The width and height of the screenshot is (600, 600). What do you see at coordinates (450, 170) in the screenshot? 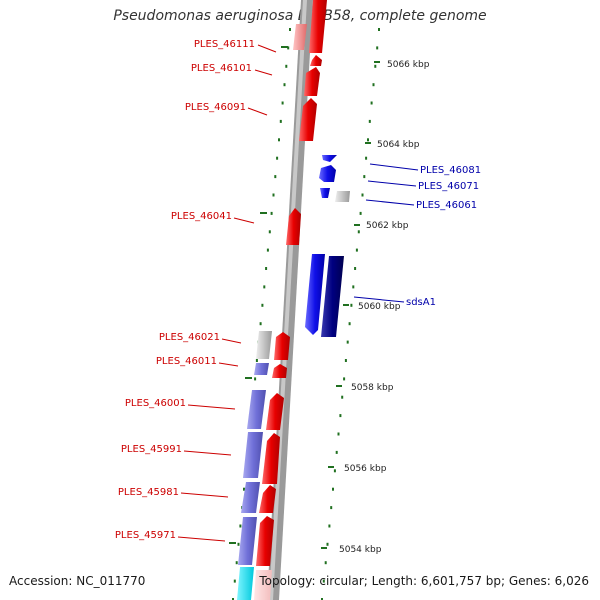
I see `gene-label-ples-46081: PLES_46081` at bounding box center [450, 170].